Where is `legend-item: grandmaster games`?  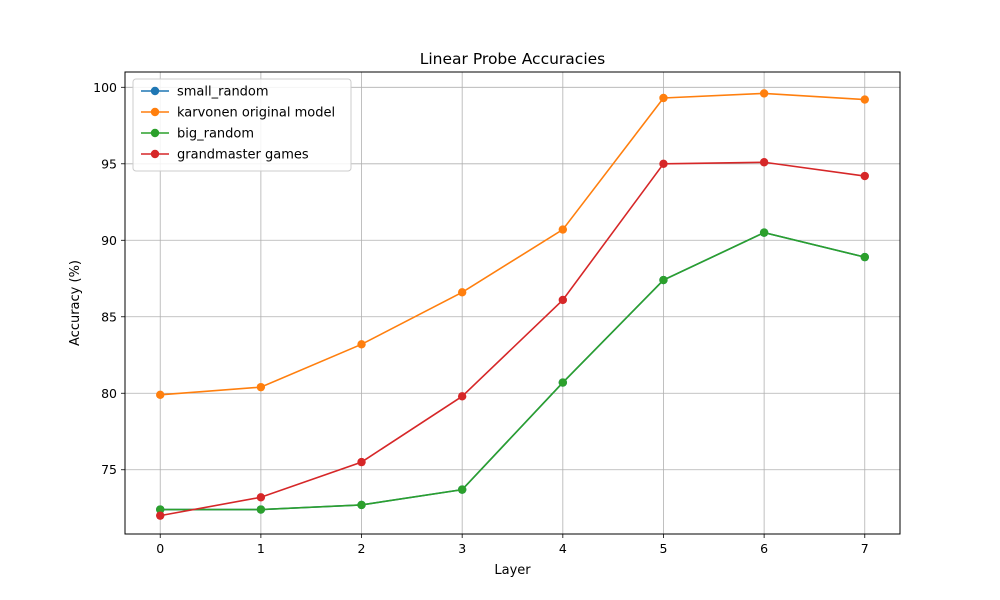 legend-item: grandmaster games is located at coordinates (225, 155).